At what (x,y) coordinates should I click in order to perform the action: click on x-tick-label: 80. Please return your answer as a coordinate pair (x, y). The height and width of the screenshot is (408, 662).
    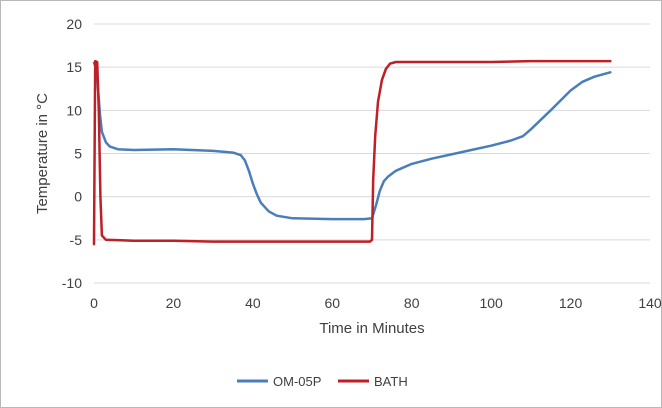
    Looking at the image, I should click on (412, 303).